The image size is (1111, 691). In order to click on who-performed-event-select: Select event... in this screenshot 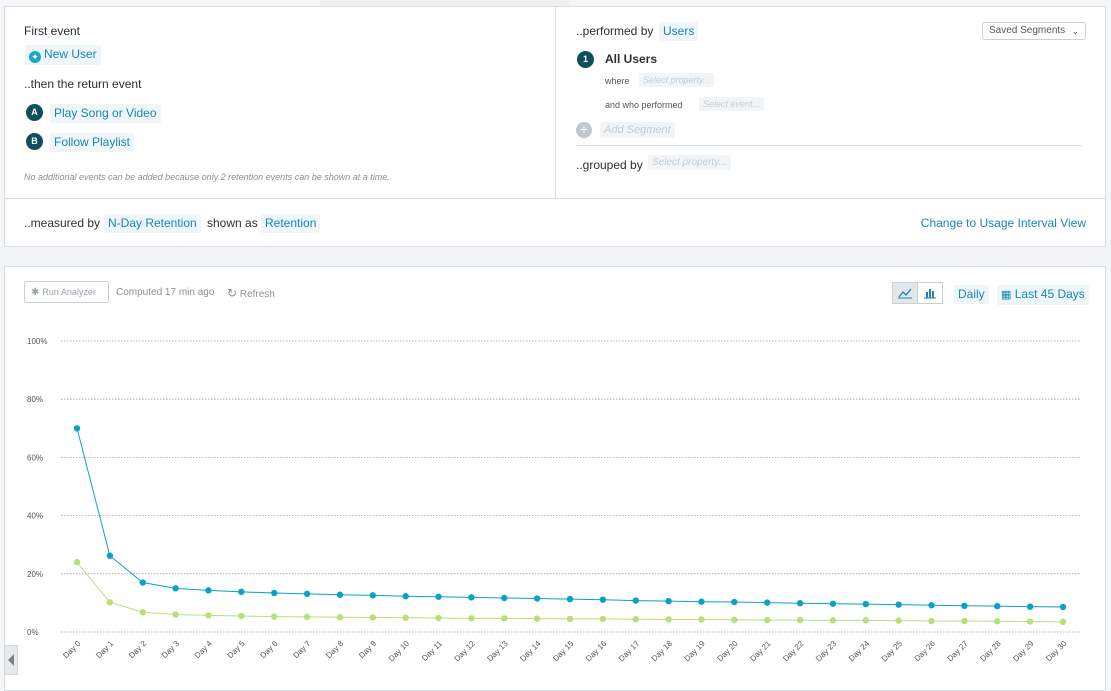, I will do `click(732, 104)`.